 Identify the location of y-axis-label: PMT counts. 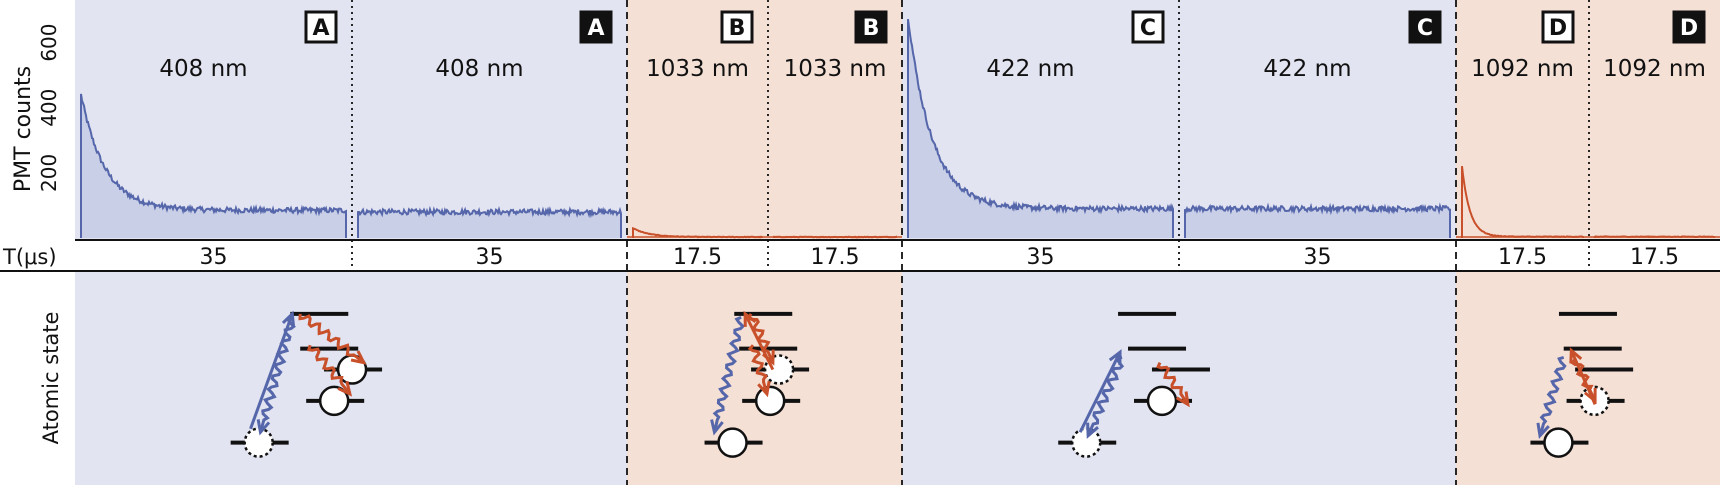
(23, 129).